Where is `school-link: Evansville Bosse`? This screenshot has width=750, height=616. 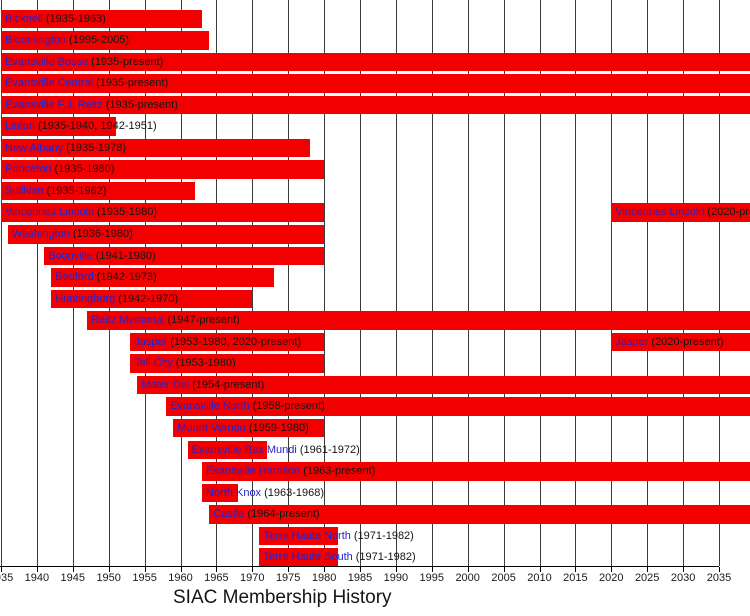 school-link: Evansville Bosse is located at coordinates (47, 61).